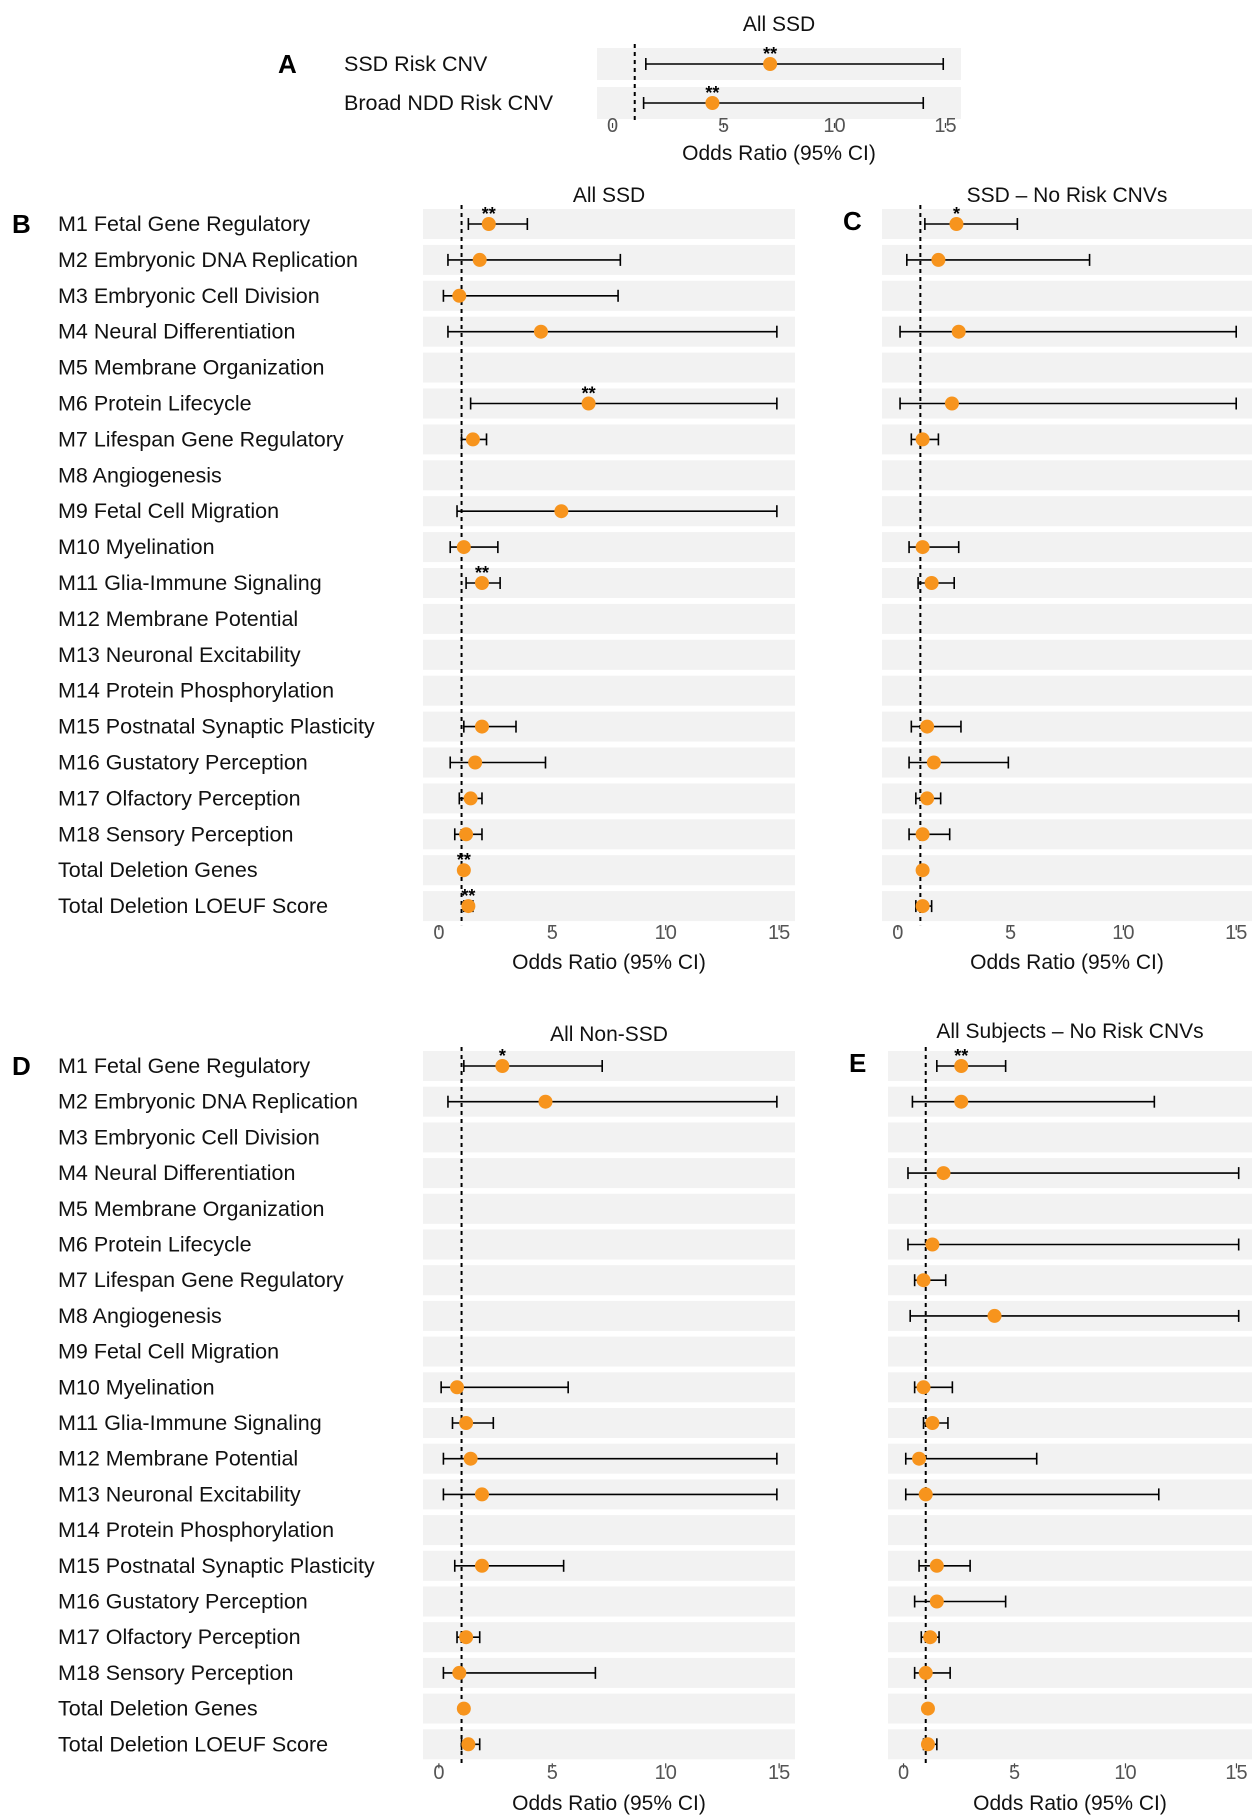  What do you see at coordinates (176, 1173) in the screenshot?
I see `row-label: M4 Neural Differentiation` at bounding box center [176, 1173].